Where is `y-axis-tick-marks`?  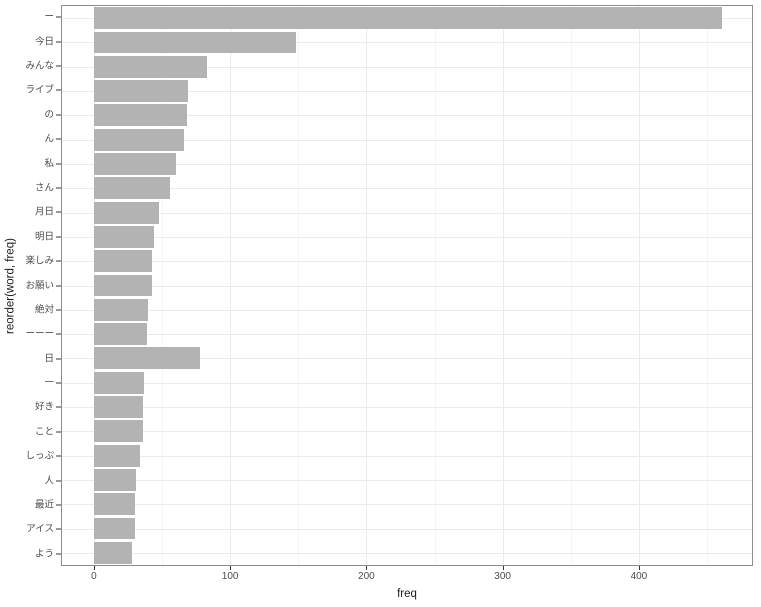
y-axis-tick-marks is located at coordinates (58, 285).